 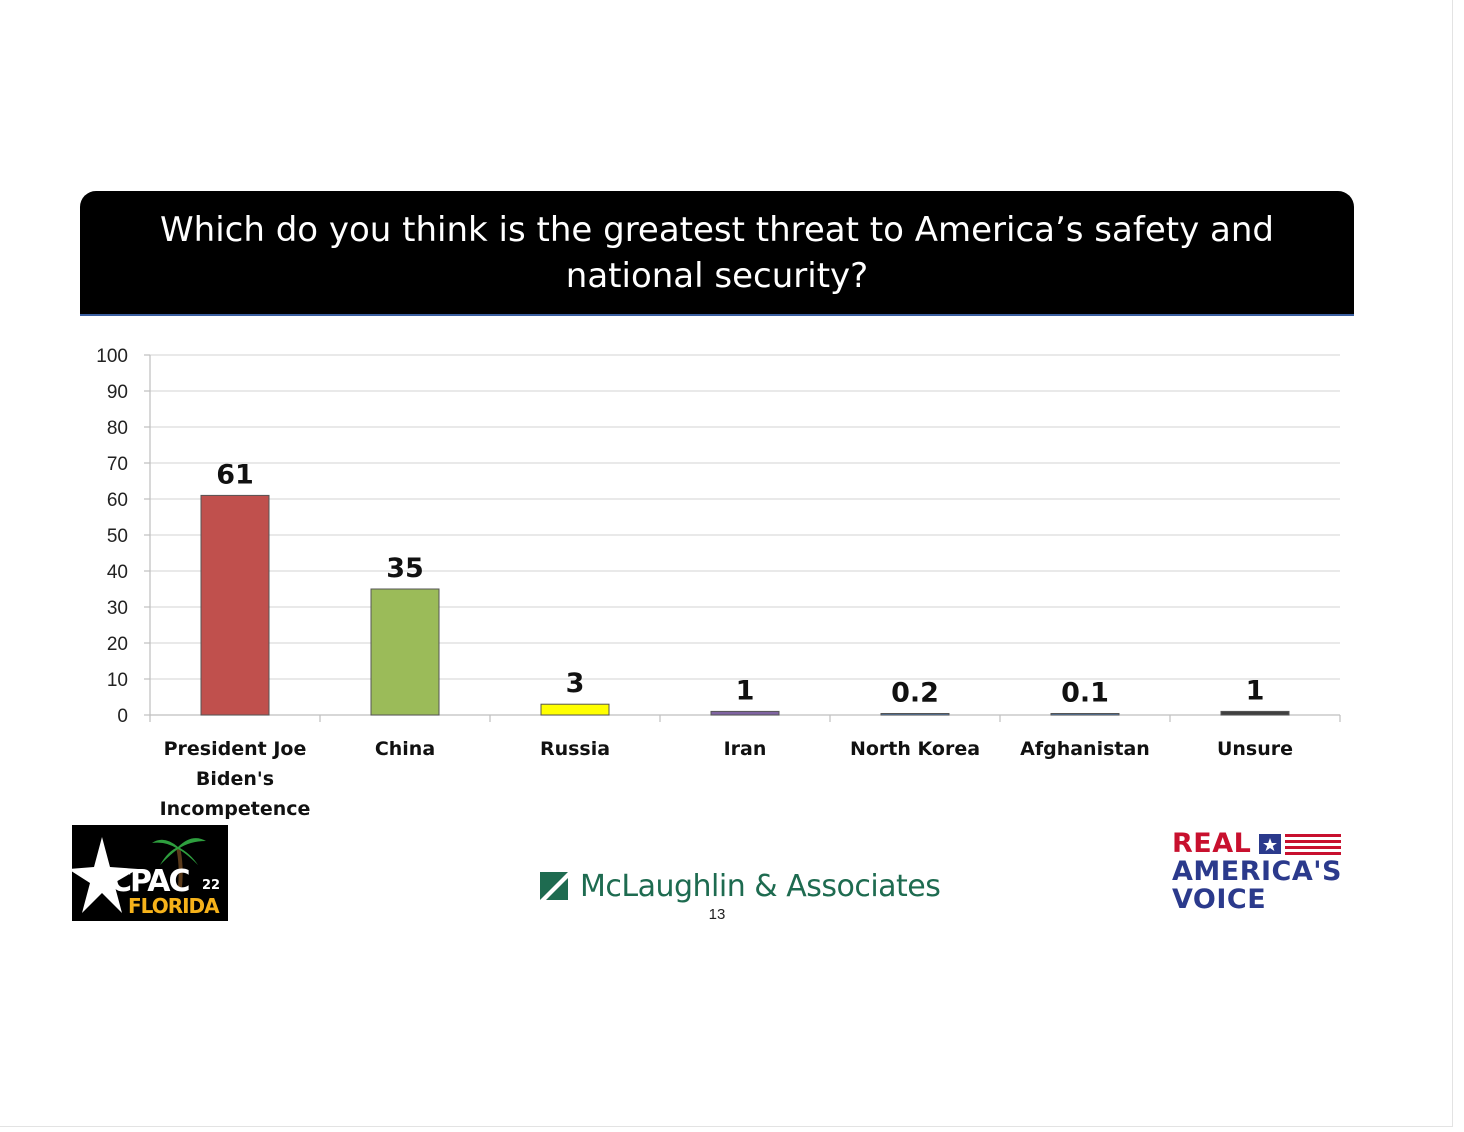 What do you see at coordinates (211, 885) in the screenshot?
I see `cpac-logo-number: 22` at bounding box center [211, 885].